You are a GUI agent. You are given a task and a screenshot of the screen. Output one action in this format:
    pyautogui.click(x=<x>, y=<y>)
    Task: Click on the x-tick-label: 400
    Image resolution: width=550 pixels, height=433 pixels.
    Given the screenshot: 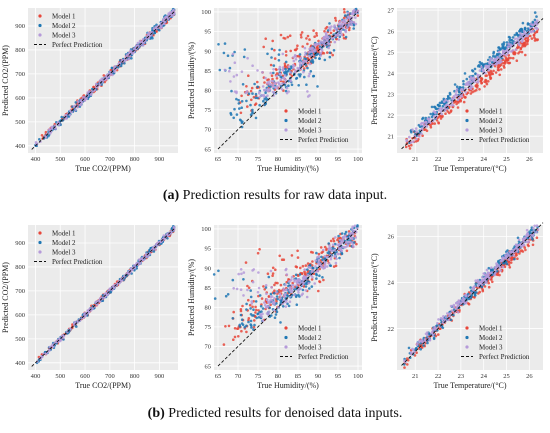 What is the action you would take?
    pyautogui.click(x=36, y=376)
    